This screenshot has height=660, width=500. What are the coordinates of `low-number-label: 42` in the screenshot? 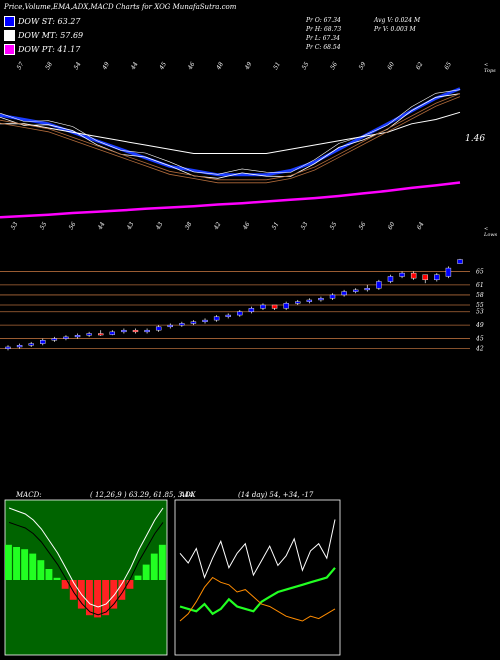 It's located at (217, 226).